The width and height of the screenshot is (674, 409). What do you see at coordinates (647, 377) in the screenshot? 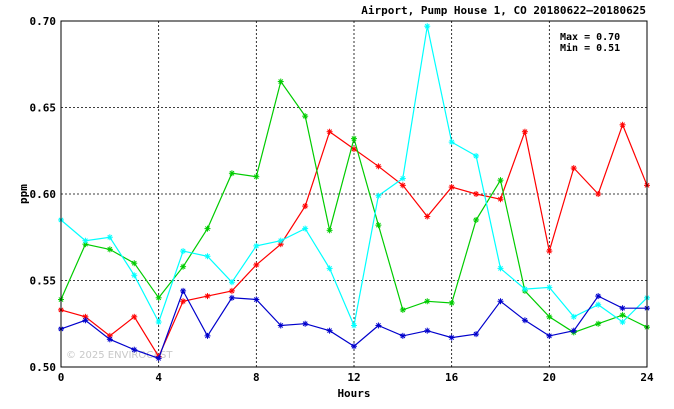
I see `x-tick-label: 24` at bounding box center [647, 377].